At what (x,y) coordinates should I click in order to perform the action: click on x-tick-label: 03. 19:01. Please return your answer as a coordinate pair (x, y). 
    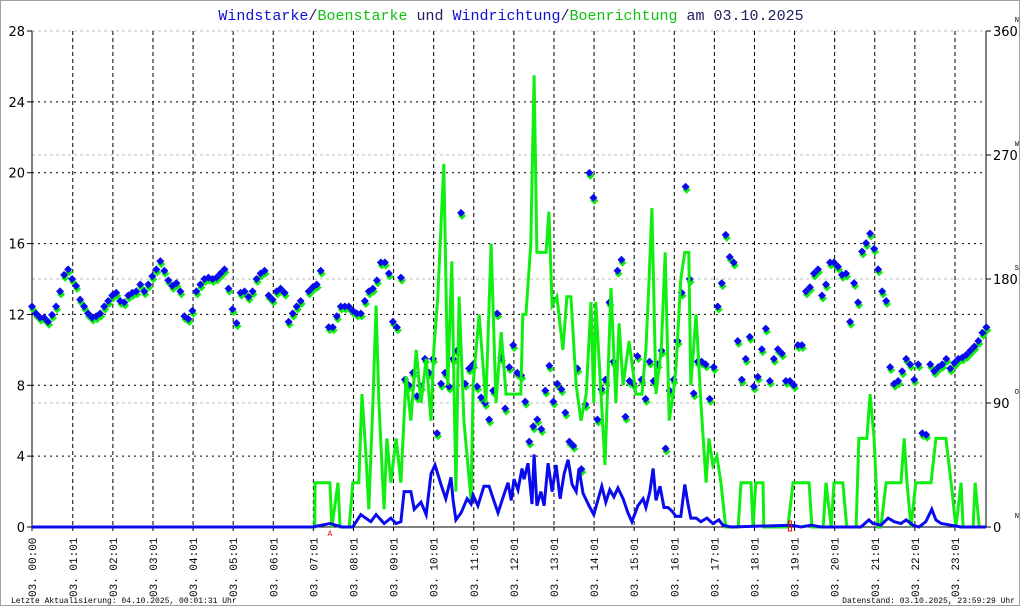
    Looking at the image, I should click on (797, 567).